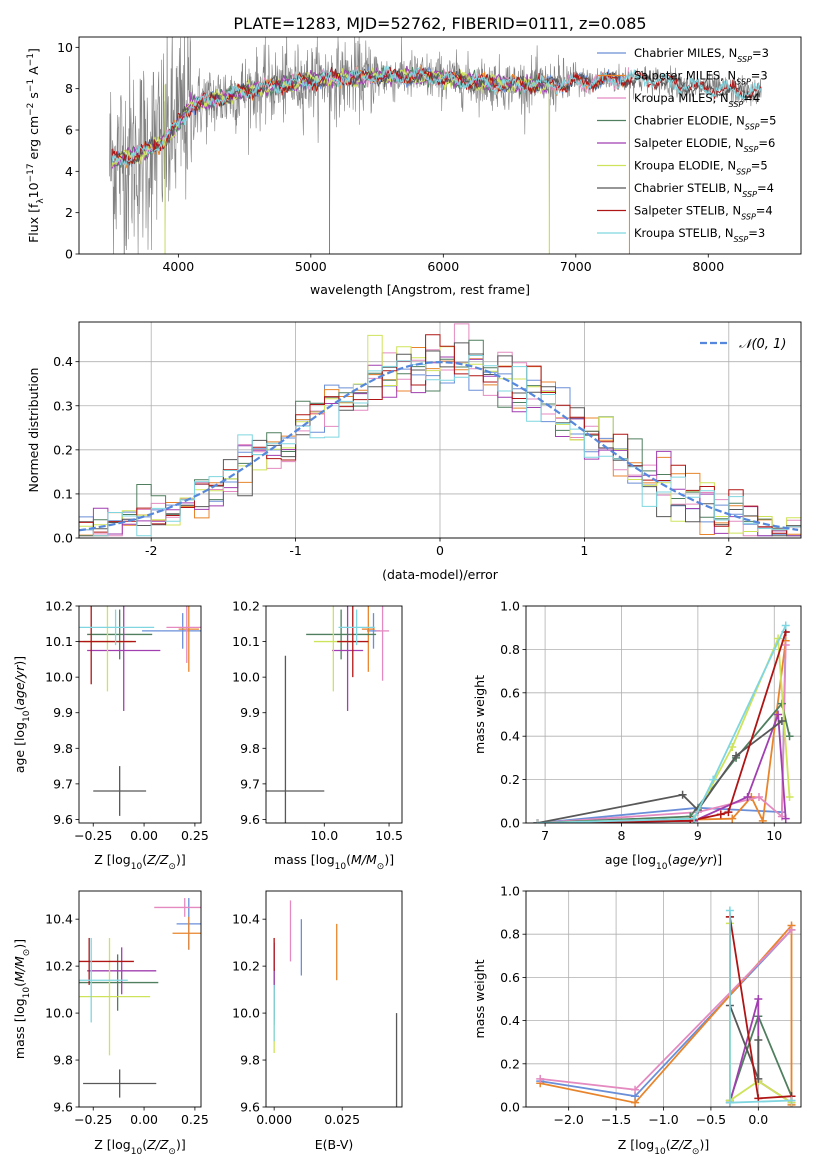 The width and height of the screenshot is (819, 1170). What do you see at coordinates (663, 862) in the screenshot?
I see `x-axis-label: age [log10(age/yr)]` at bounding box center [663, 862].